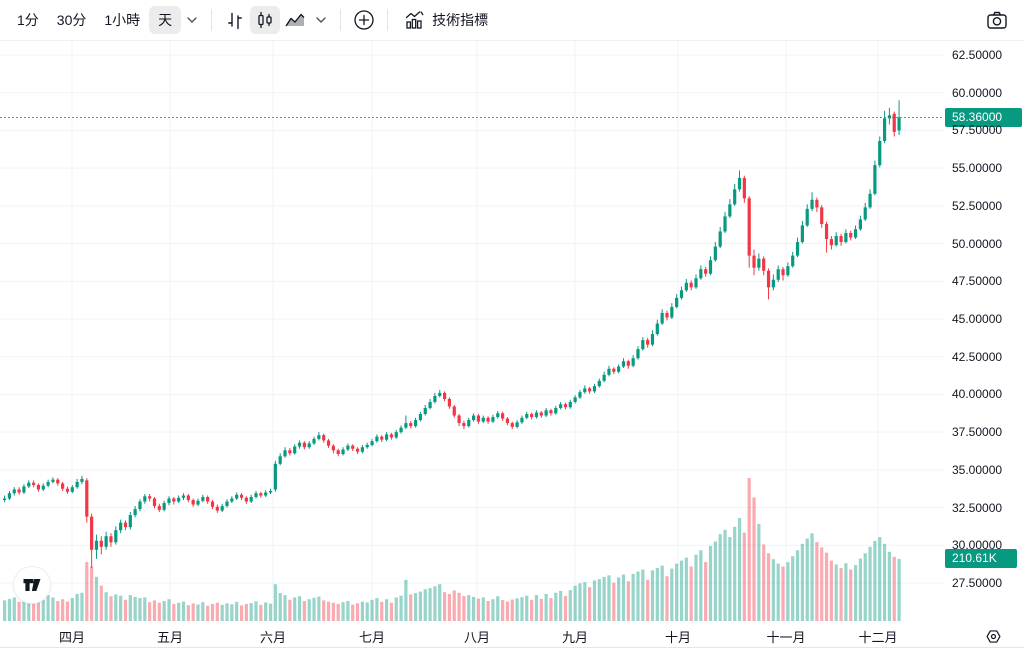 The width and height of the screenshot is (1024, 651). Describe the element at coordinates (321, 20) in the screenshot. I see `chart-type-dropdown-button` at that location.